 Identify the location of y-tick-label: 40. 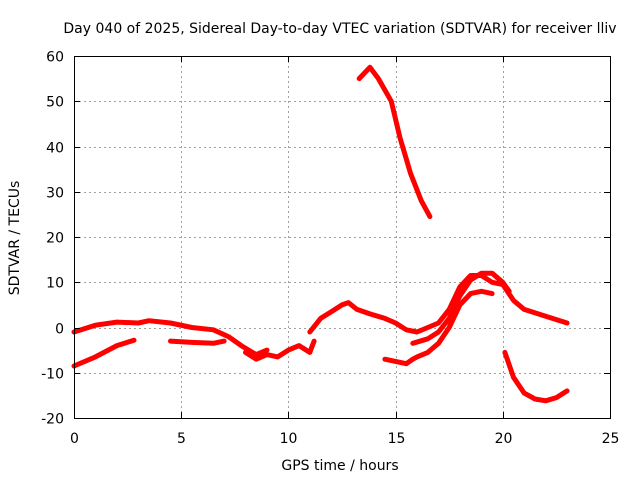
(55, 149).